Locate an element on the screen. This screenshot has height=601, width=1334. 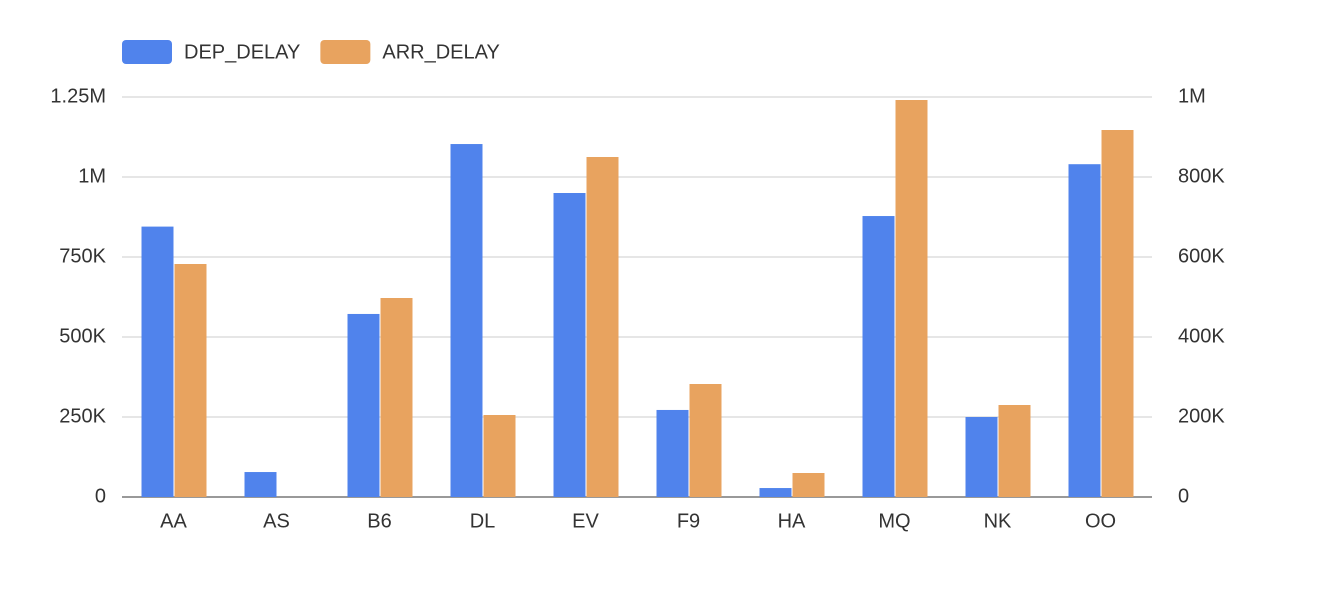
x-tick-label: MQ is located at coordinates (894, 521).